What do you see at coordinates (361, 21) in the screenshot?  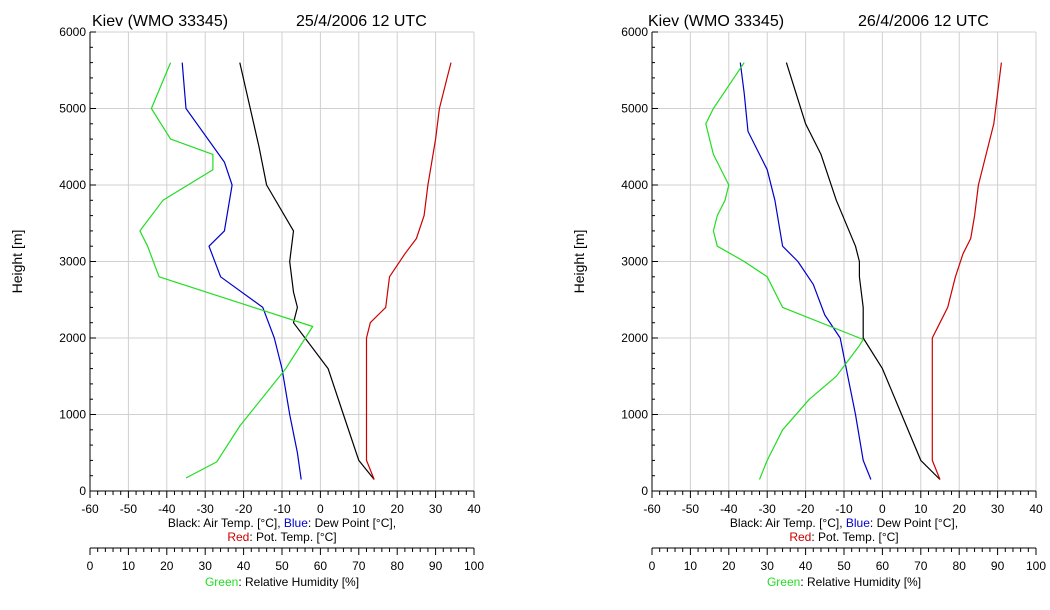 I see `chart-title-date: 25/4/2006 12 UTC` at bounding box center [361, 21].